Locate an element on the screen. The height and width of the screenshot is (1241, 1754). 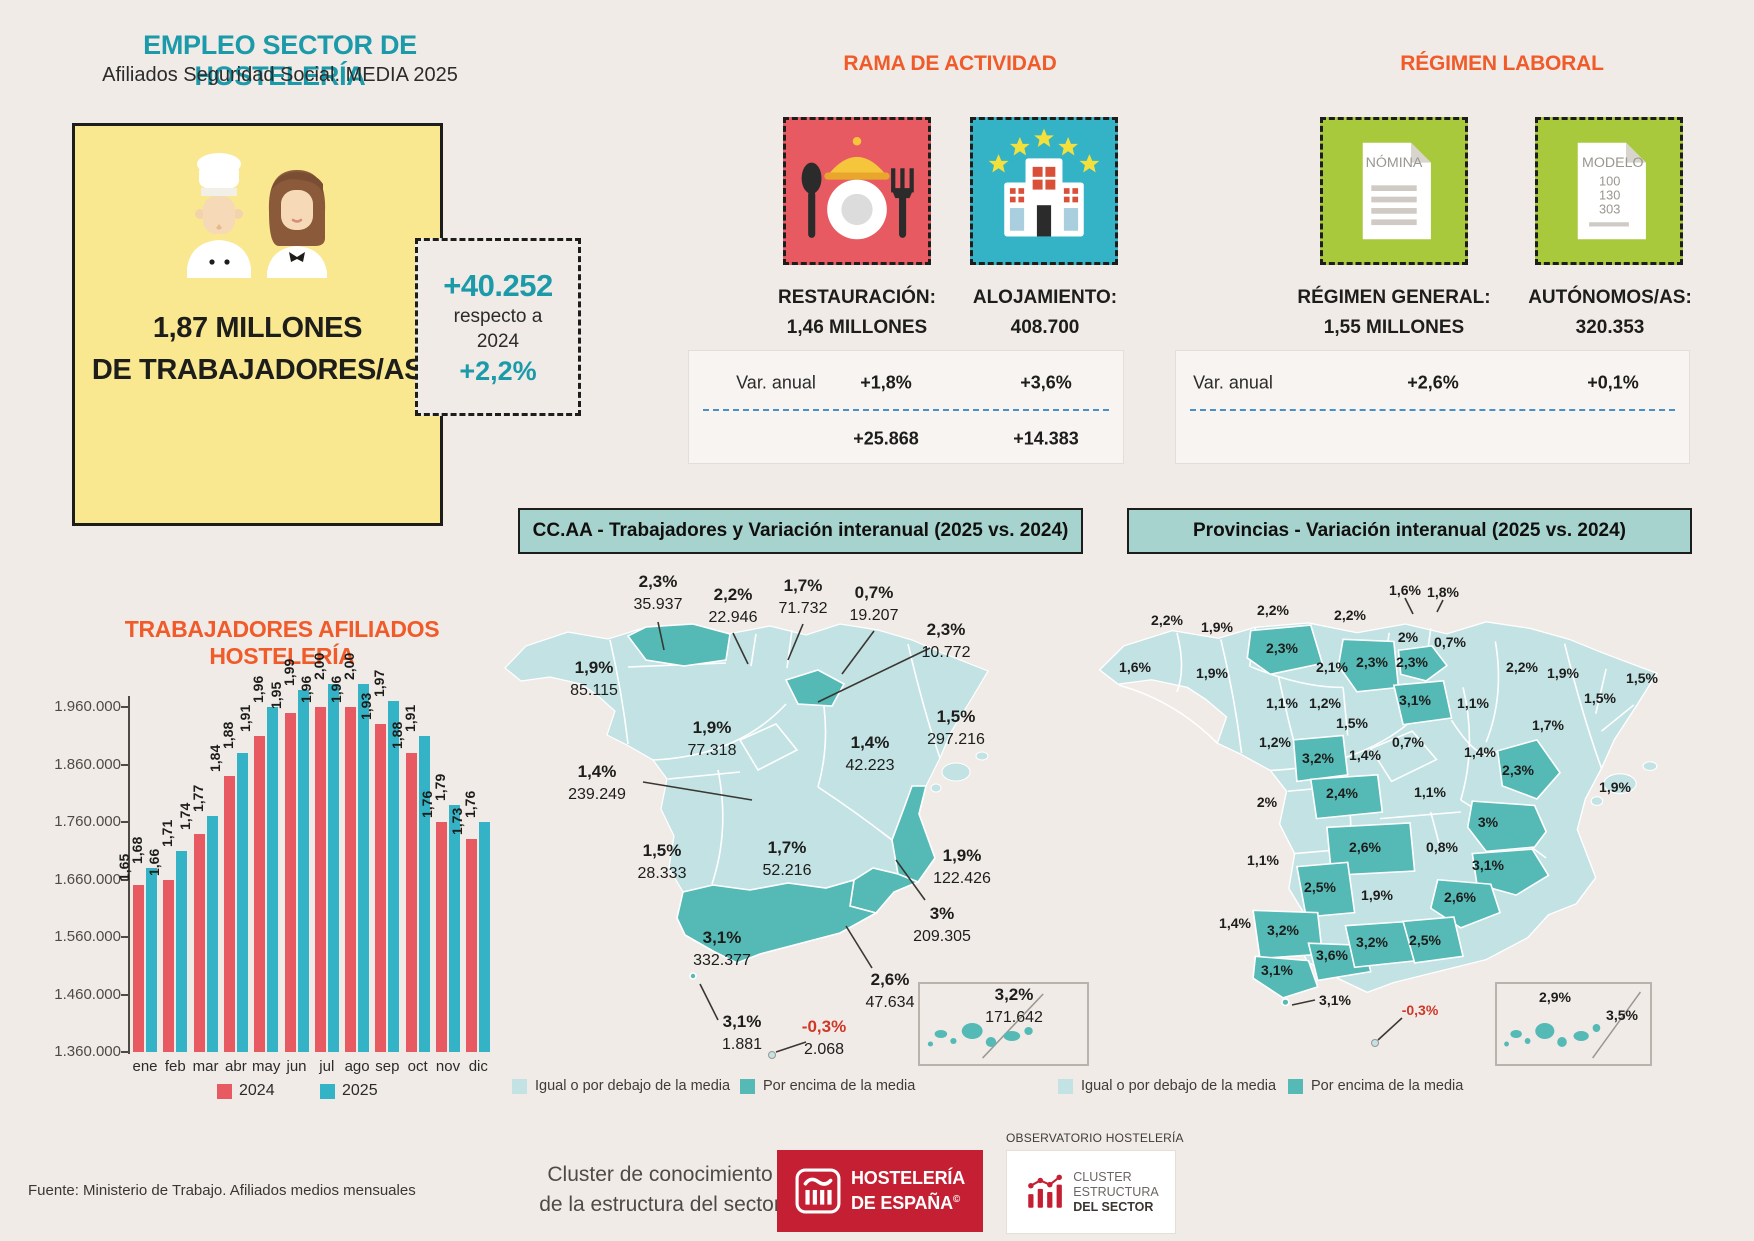
provincia-label-baleares: 1,9% is located at coordinates (1615, 787).